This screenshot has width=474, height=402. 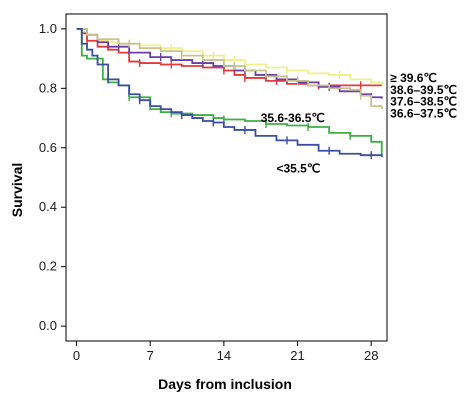 I want to click on curve-label: ≥ 39.6℃, so click(x=413, y=78).